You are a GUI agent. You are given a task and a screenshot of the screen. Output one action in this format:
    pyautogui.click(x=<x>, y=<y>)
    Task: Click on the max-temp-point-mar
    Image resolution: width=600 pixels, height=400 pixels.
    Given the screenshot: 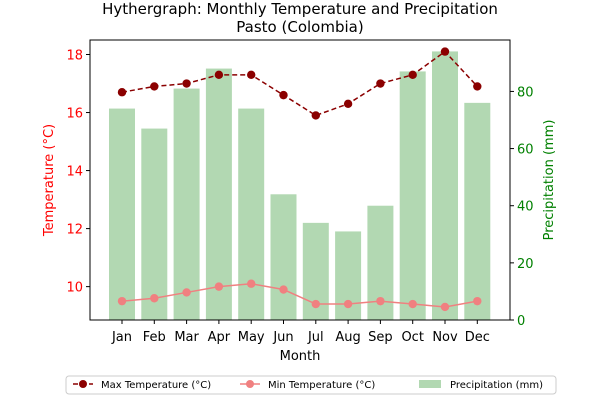 What is the action you would take?
    pyautogui.click(x=186, y=83)
    